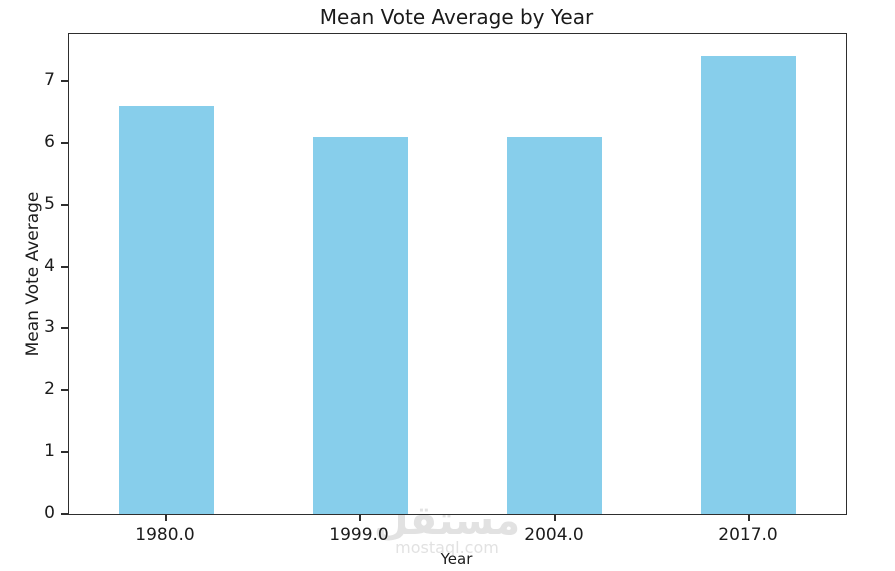 The width and height of the screenshot is (895, 571). Describe the element at coordinates (49, 389) in the screenshot. I see `y-tick-label: 2` at that location.